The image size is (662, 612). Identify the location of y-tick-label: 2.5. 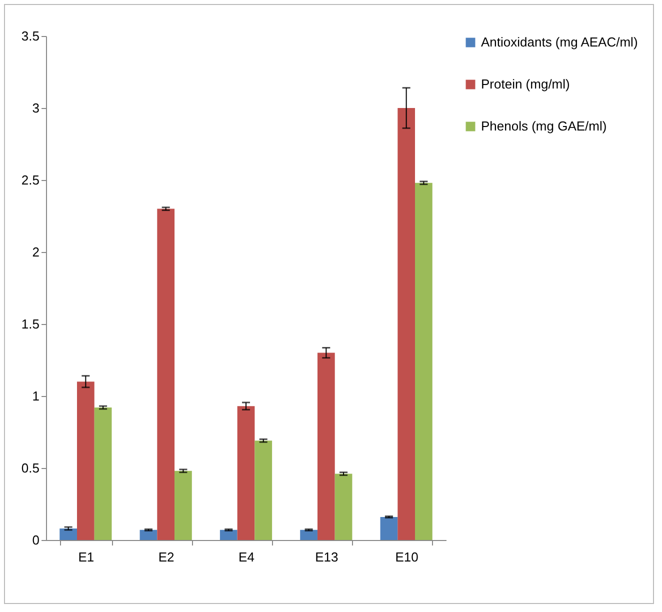
(30, 180).